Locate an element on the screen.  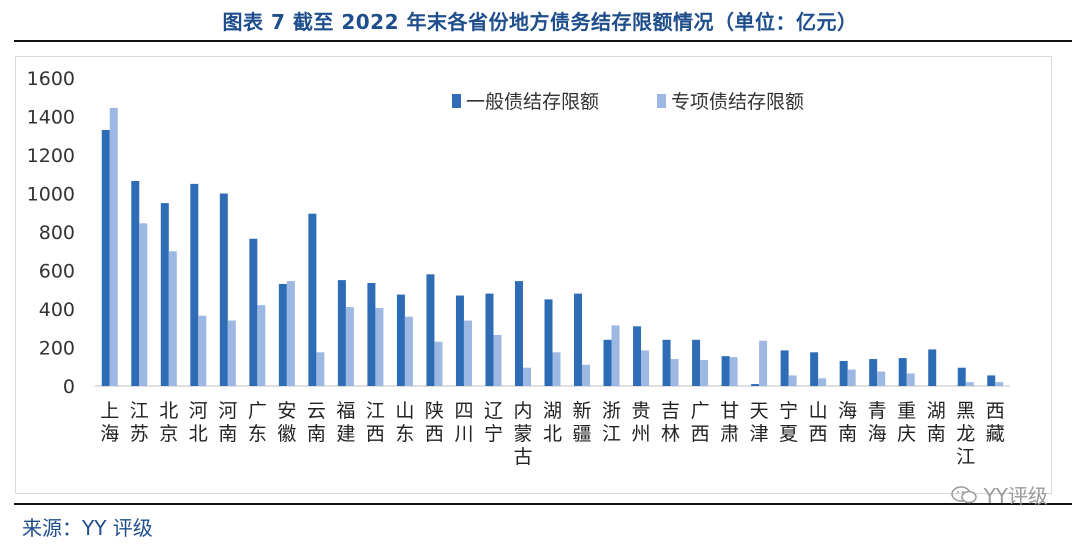
x-category-label: 津 is located at coordinates (759, 434).